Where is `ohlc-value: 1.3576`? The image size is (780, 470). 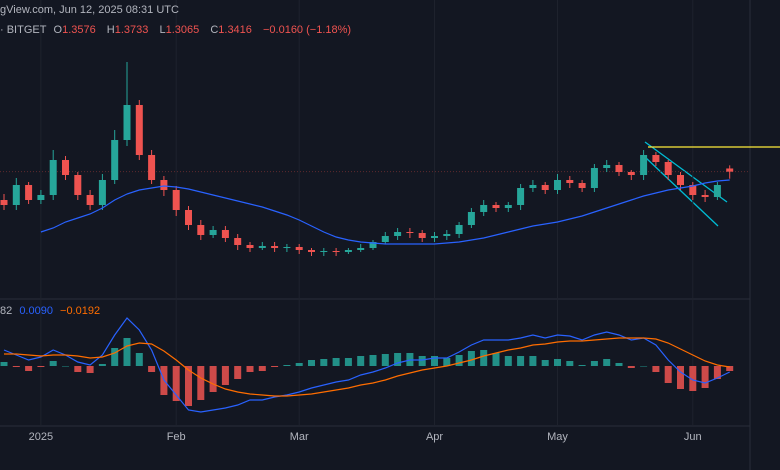
ohlc-value: 1.3576 is located at coordinates (79, 30).